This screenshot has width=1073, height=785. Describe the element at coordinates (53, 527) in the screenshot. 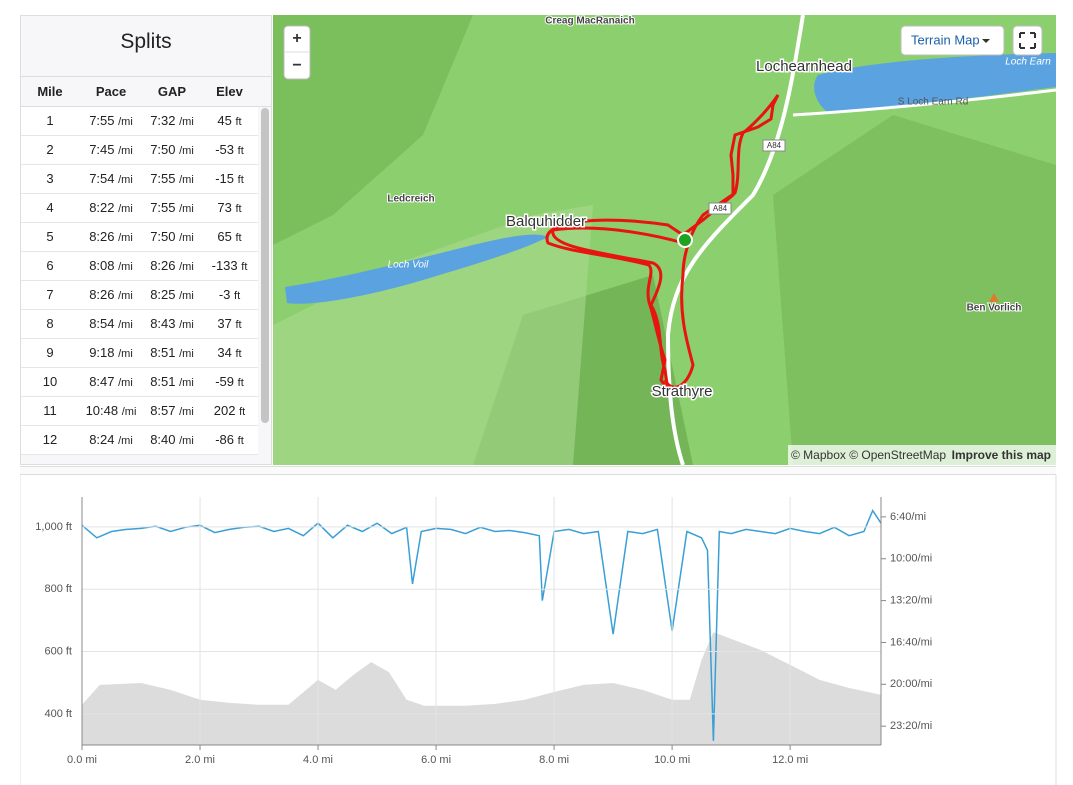

I see `y-tick-label: 1,000 ft` at that location.